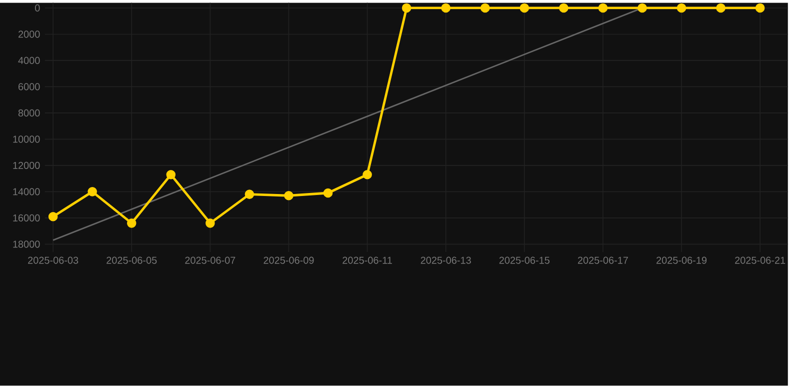 The width and height of the screenshot is (790, 386). Describe the element at coordinates (26, 192) in the screenshot. I see `y-tick-label: 14000` at that location.